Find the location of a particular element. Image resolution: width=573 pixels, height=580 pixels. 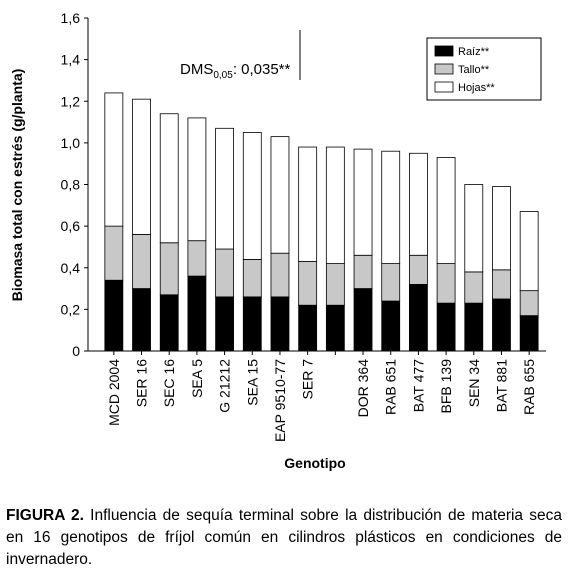

y-tick-label: 0,8 is located at coordinates (71, 185).